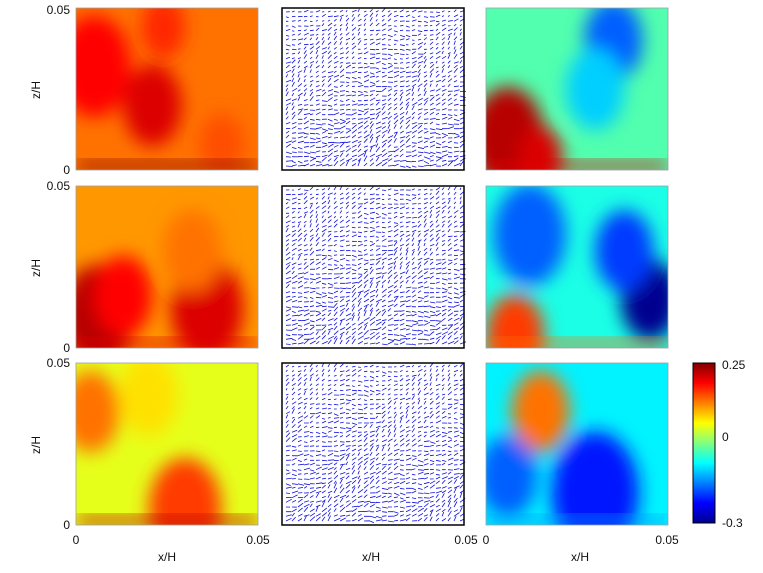 The image size is (763, 573). I want to click on col2-xtick-right: 0.05, so click(466, 540).